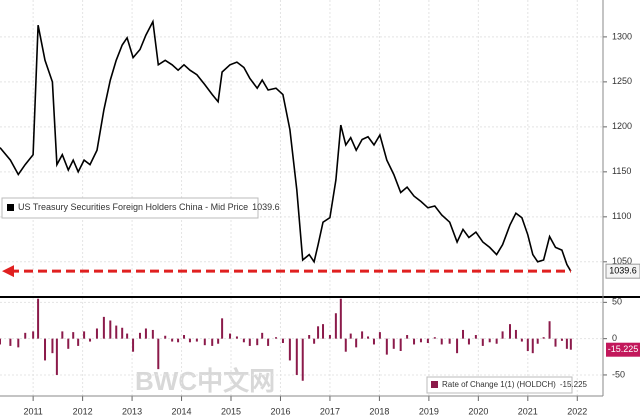 The image size is (640, 420). Describe the element at coordinates (621, 216) in the screenshot. I see `y-tick-label: 1100` at that location.